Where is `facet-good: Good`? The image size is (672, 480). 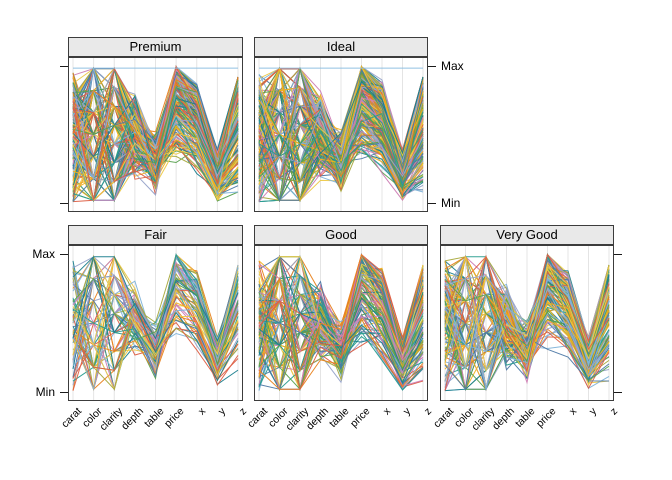 facet-good: Good is located at coordinates (341, 313).